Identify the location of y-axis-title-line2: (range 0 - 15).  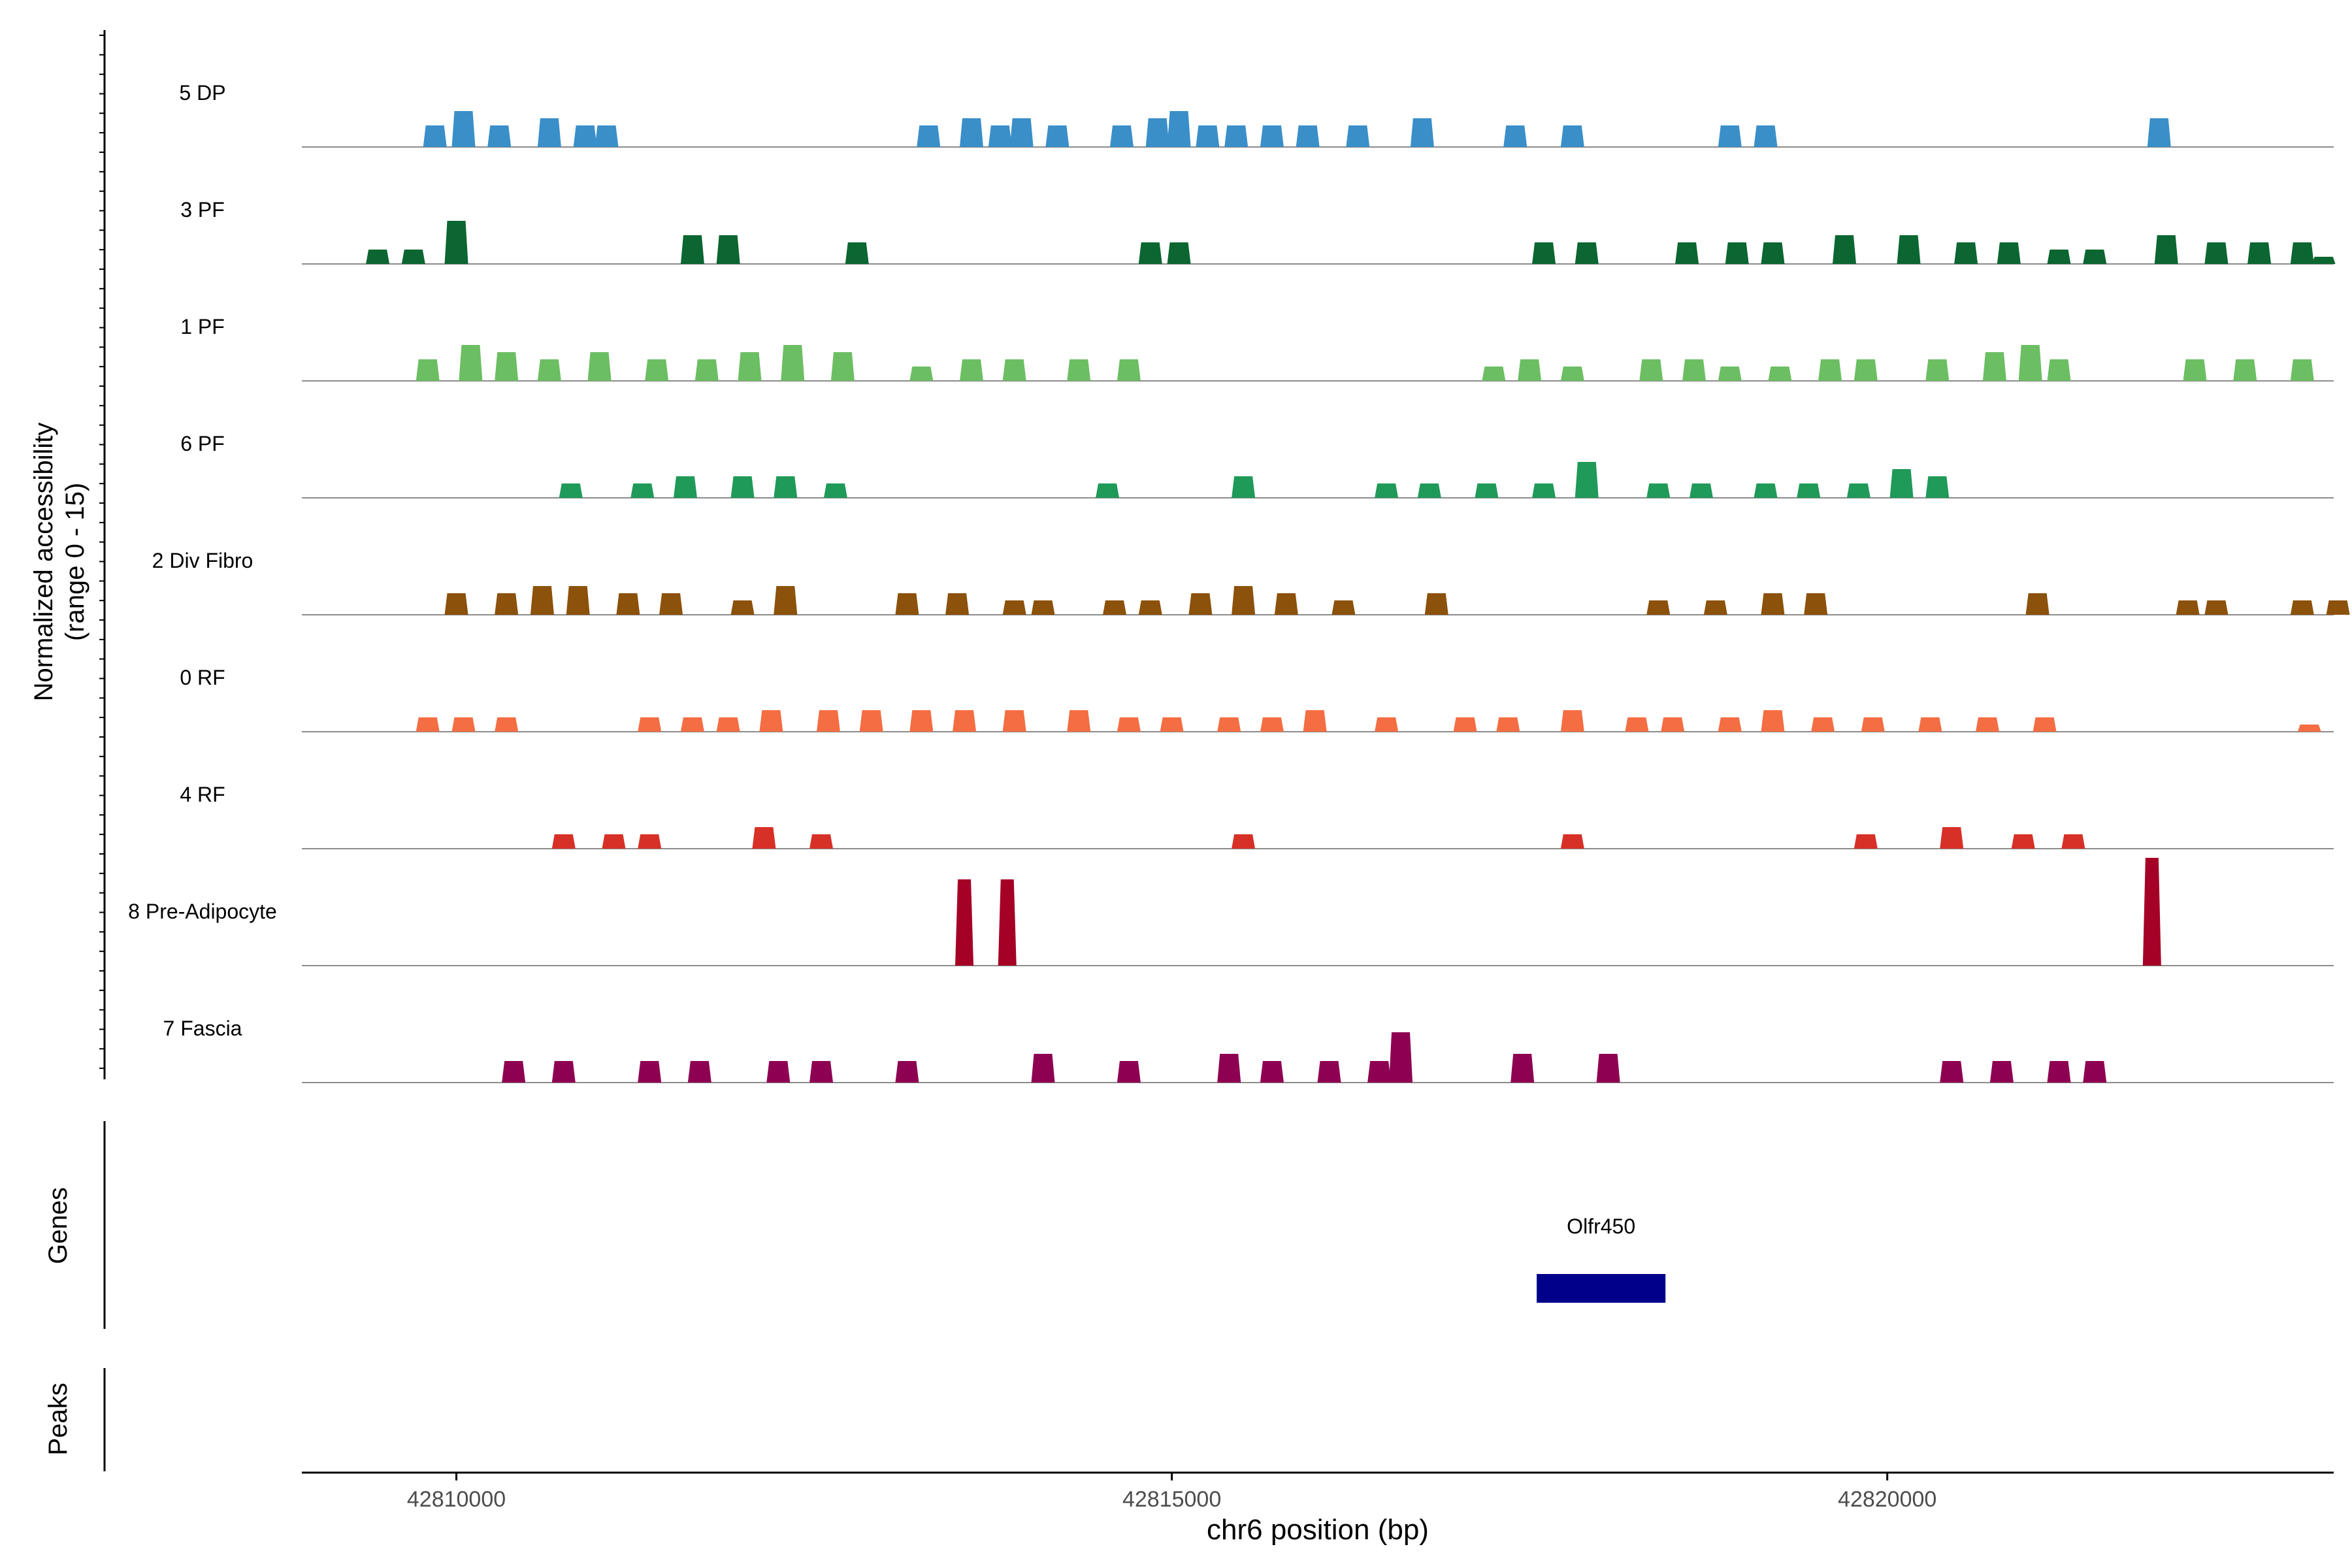
(75, 562).